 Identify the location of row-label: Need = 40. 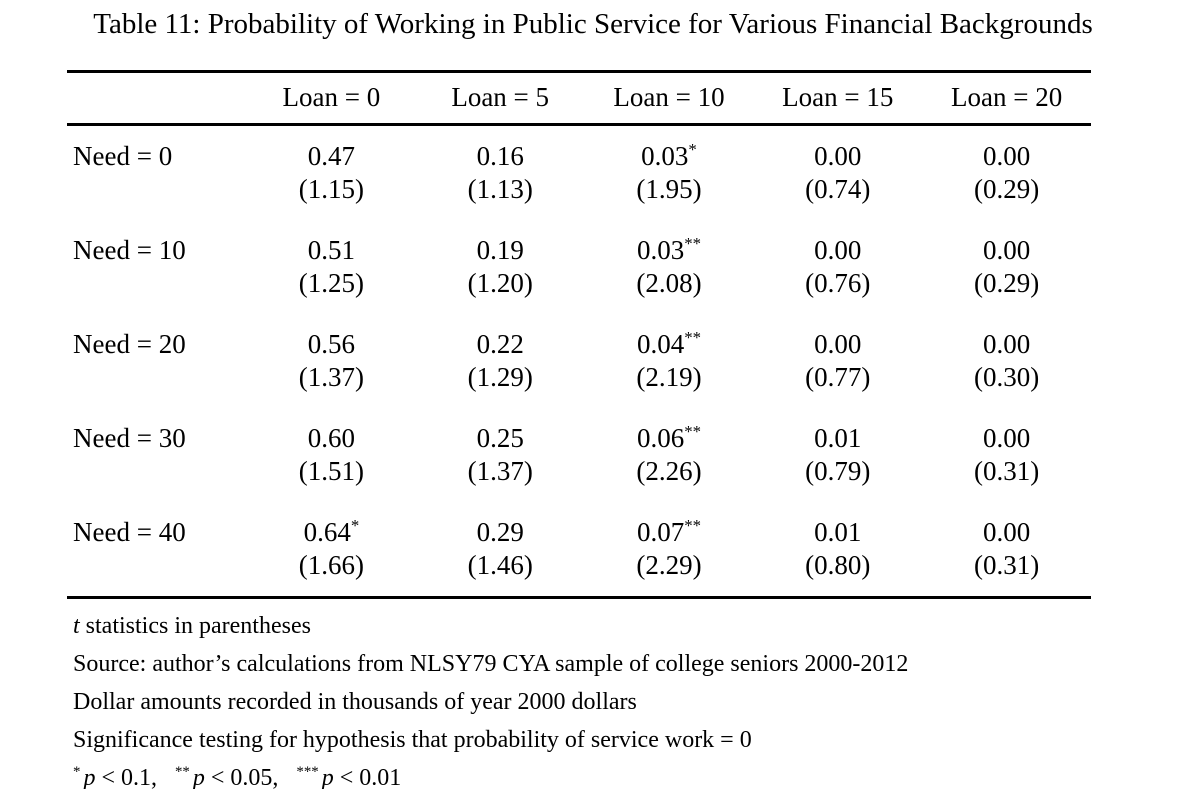
(129, 532).